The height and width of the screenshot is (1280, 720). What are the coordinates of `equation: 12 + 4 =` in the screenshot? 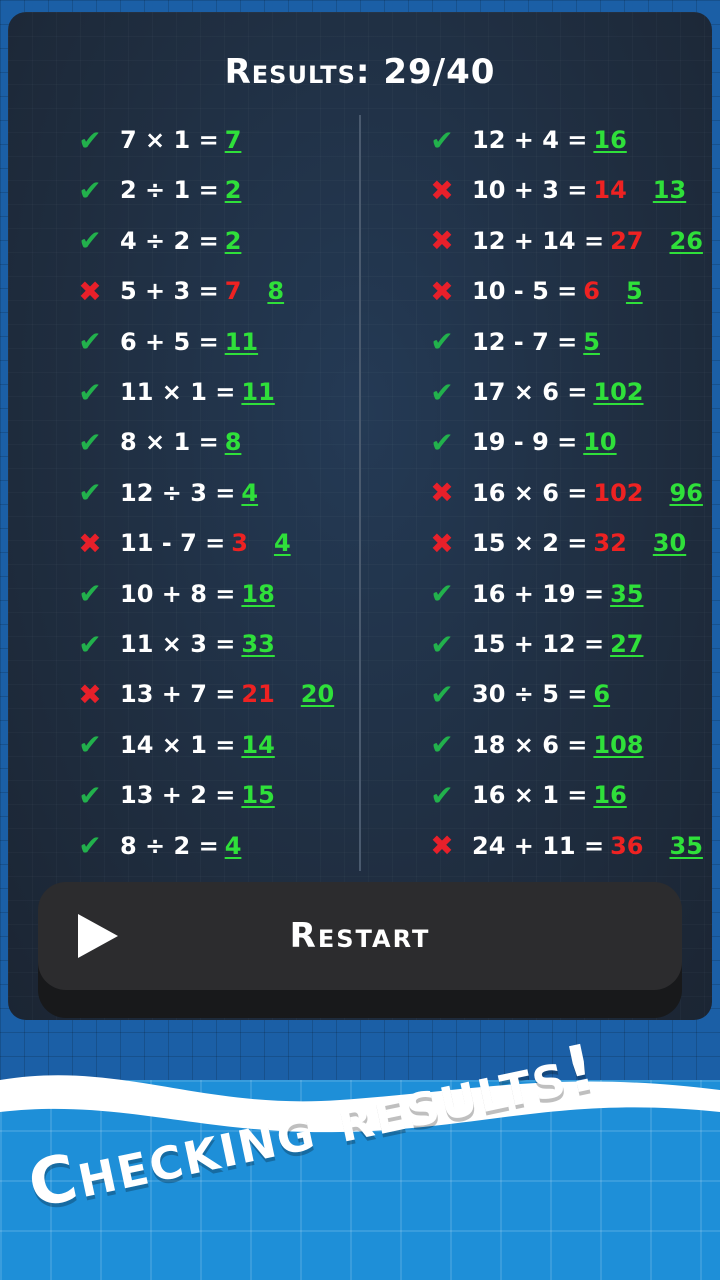 It's located at (530, 140).